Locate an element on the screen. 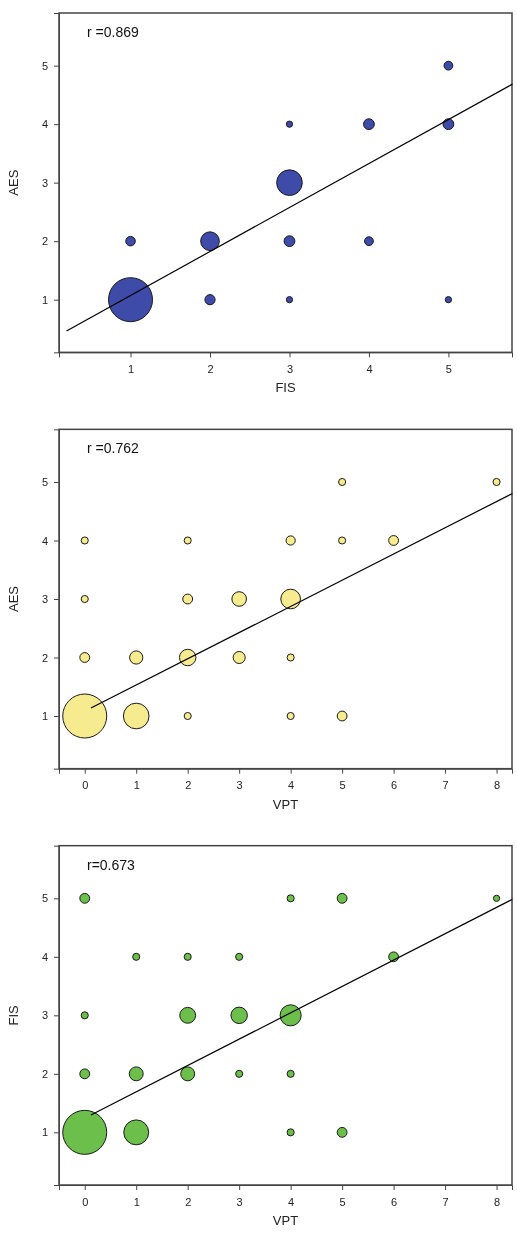 The width and height of the screenshot is (517, 1249). annotation: r =0.762 is located at coordinates (113, 448).